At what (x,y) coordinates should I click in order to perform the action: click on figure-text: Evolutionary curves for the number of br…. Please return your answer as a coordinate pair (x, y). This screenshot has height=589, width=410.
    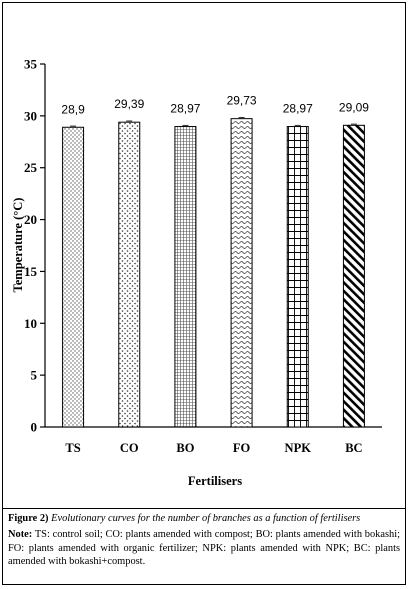
    Looking at the image, I should click on (206, 518).